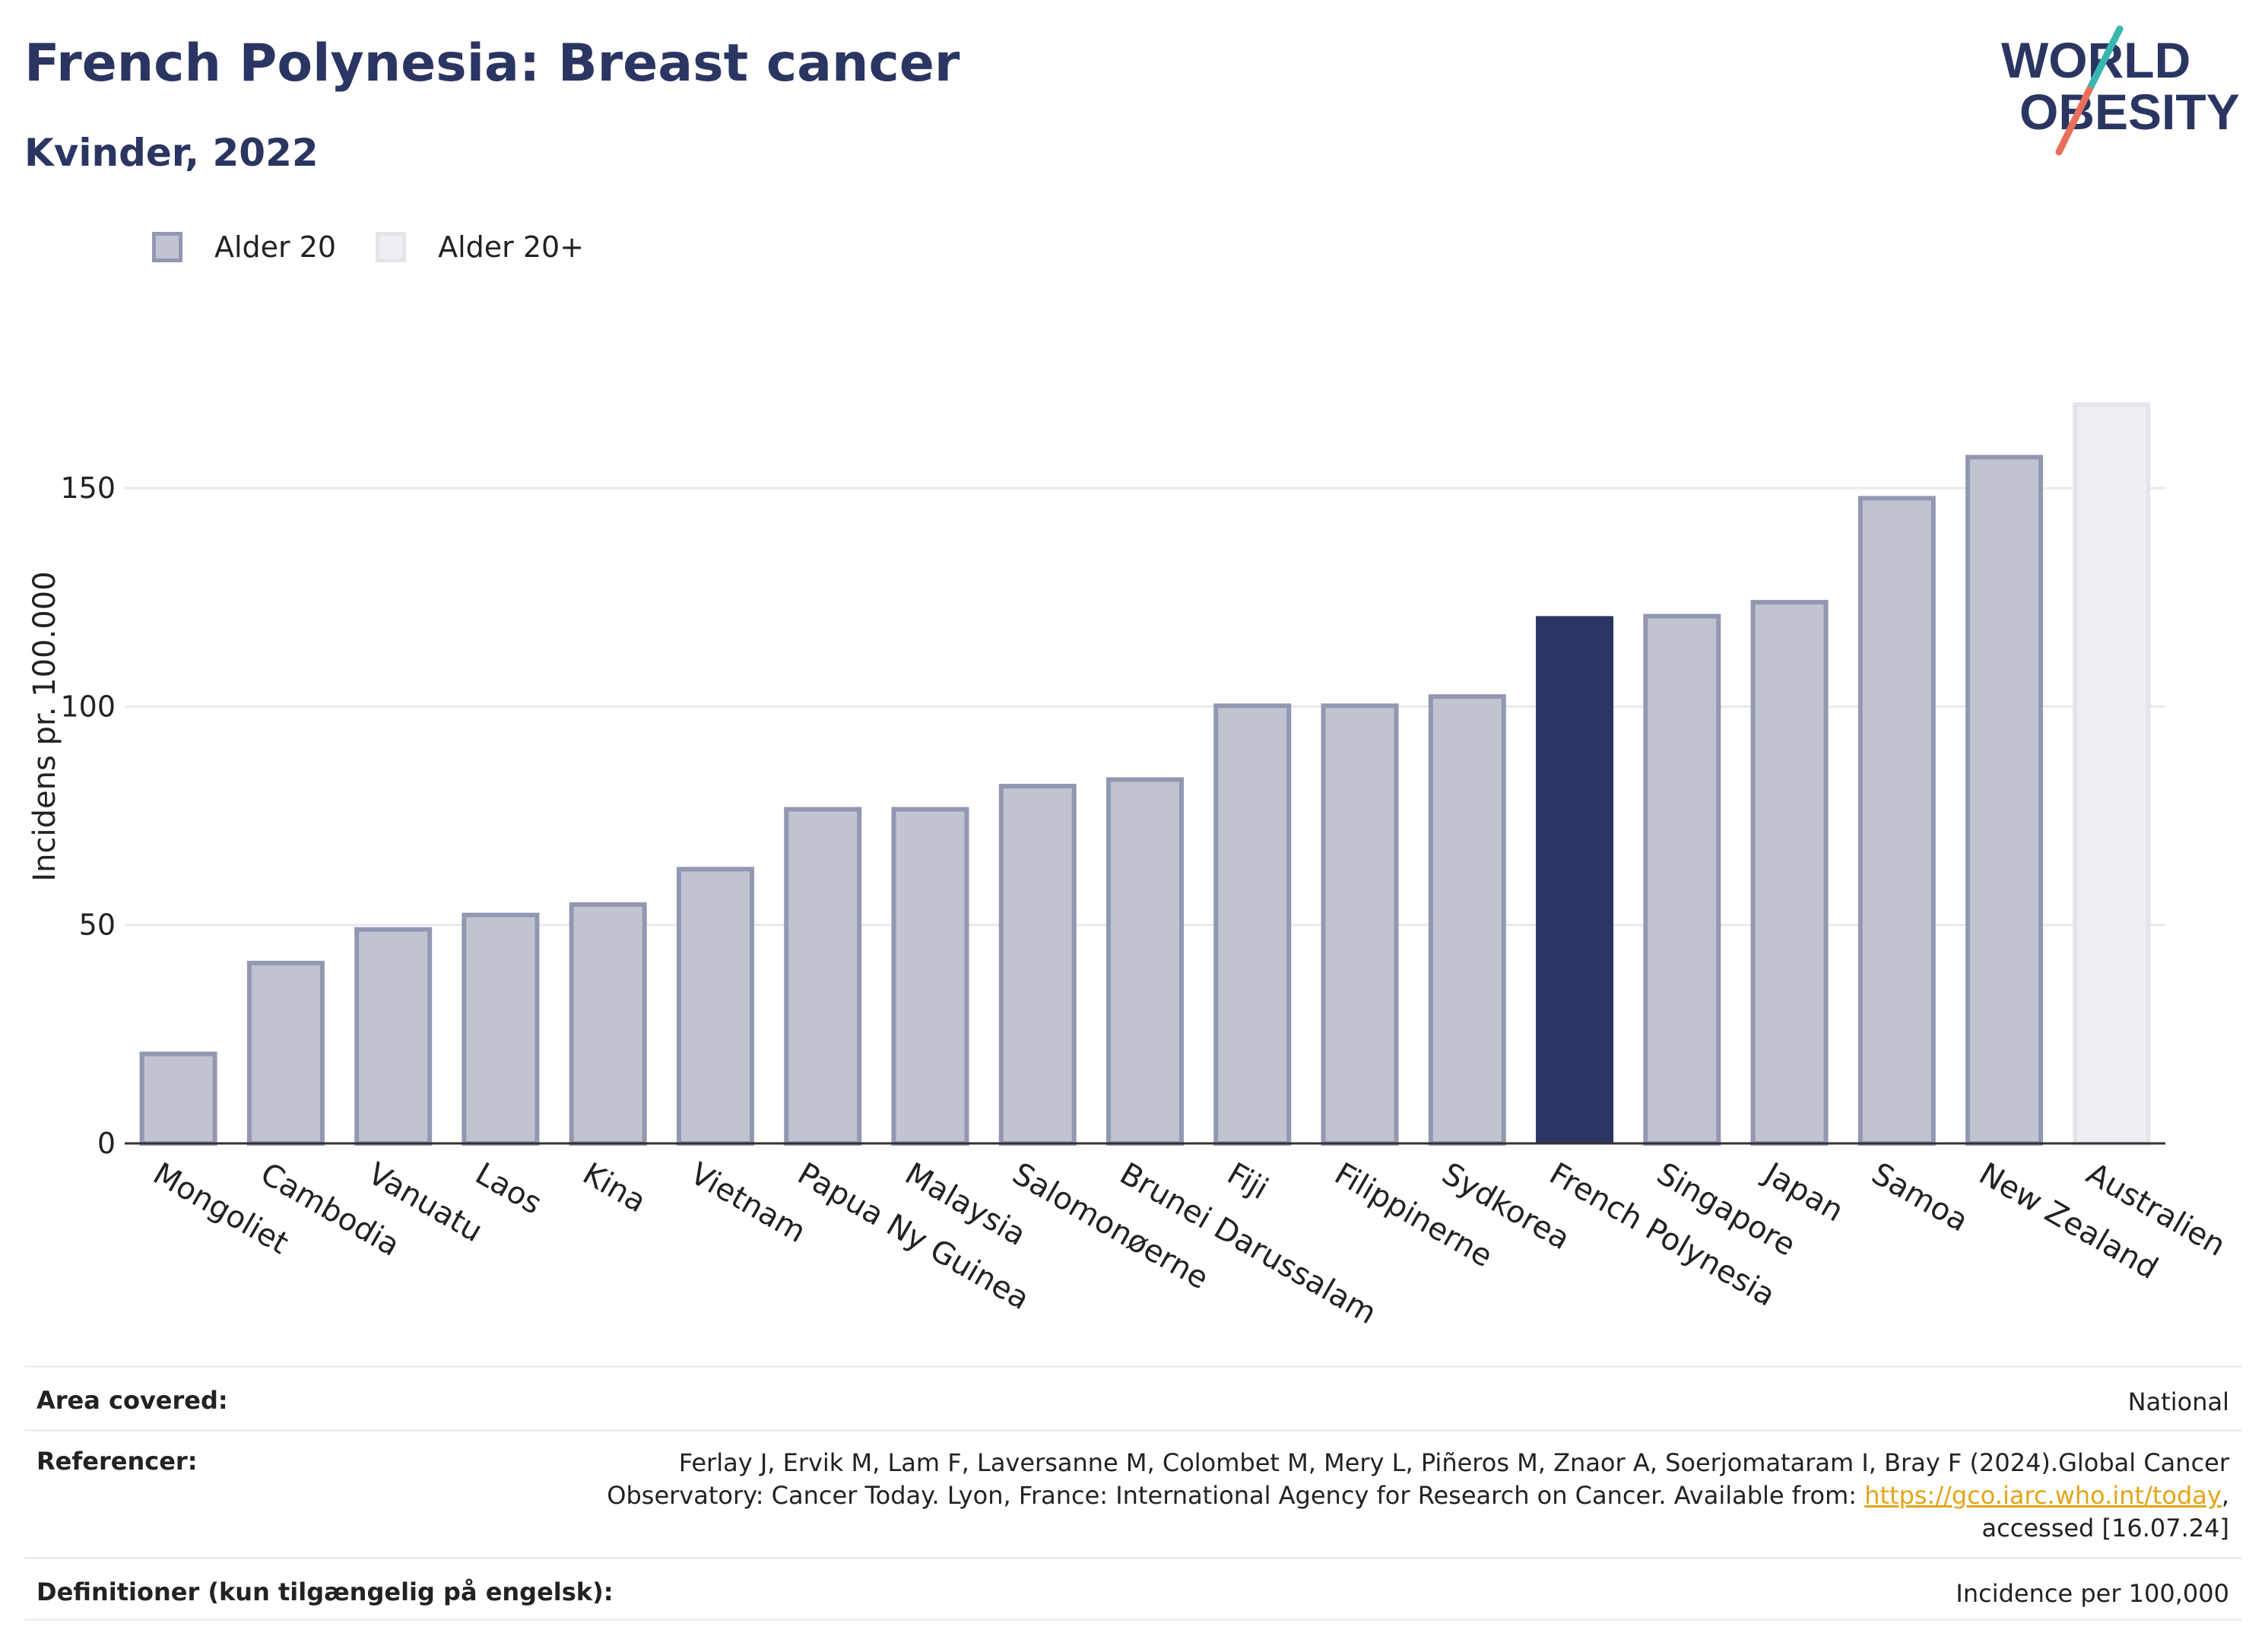 Image resolution: width=2249 pixels, height=1652 pixels. I want to click on bar-fiji, so click(1252, 924).